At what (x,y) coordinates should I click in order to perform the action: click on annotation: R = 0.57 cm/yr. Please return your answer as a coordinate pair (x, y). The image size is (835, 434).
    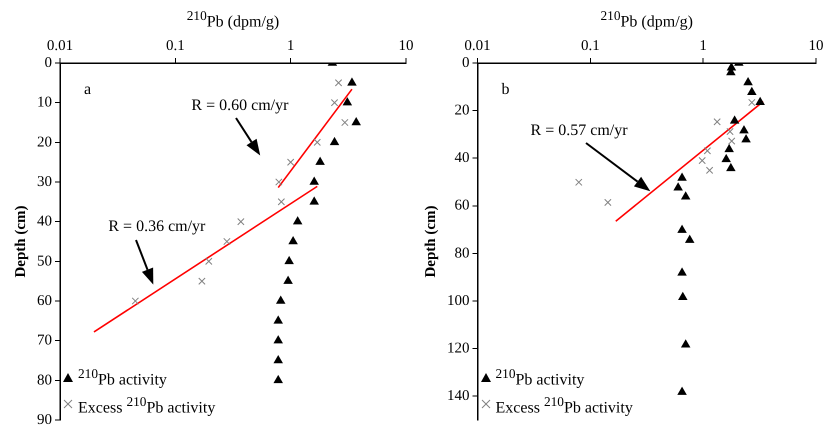
    Looking at the image, I should click on (579, 130).